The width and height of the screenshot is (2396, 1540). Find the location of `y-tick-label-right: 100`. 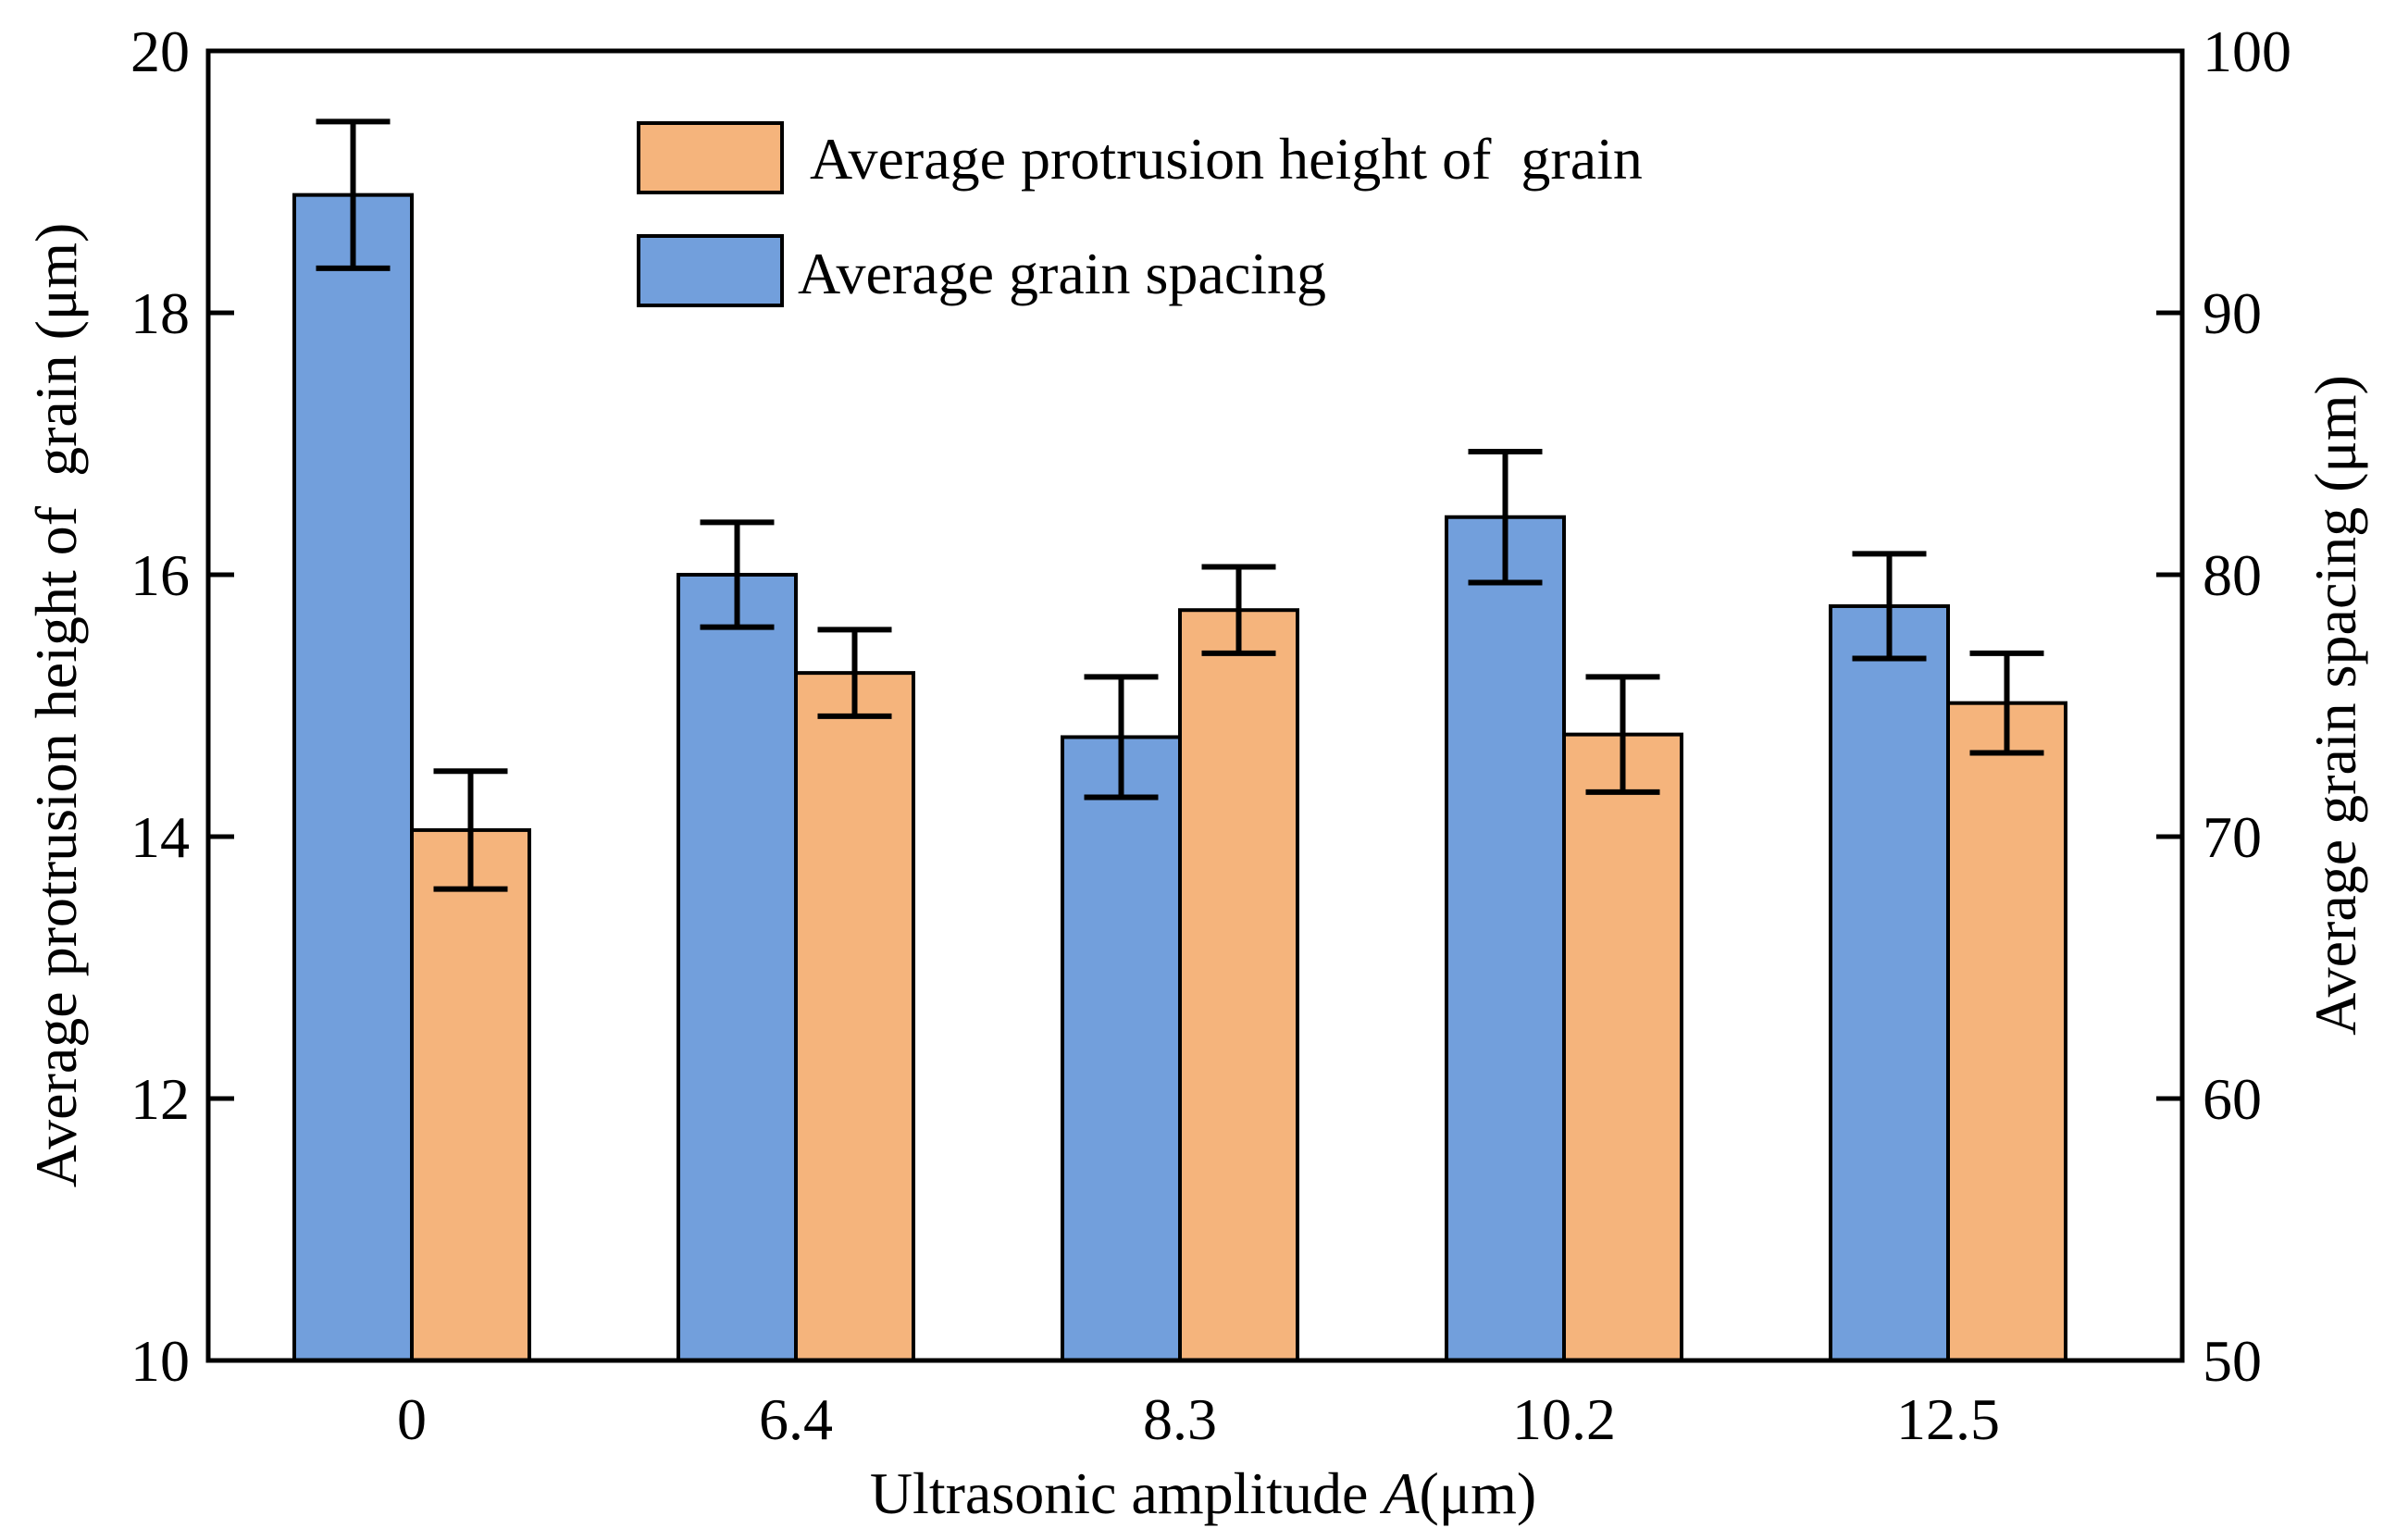

y-tick-label-right: 100 is located at coordinates (2247, 51).